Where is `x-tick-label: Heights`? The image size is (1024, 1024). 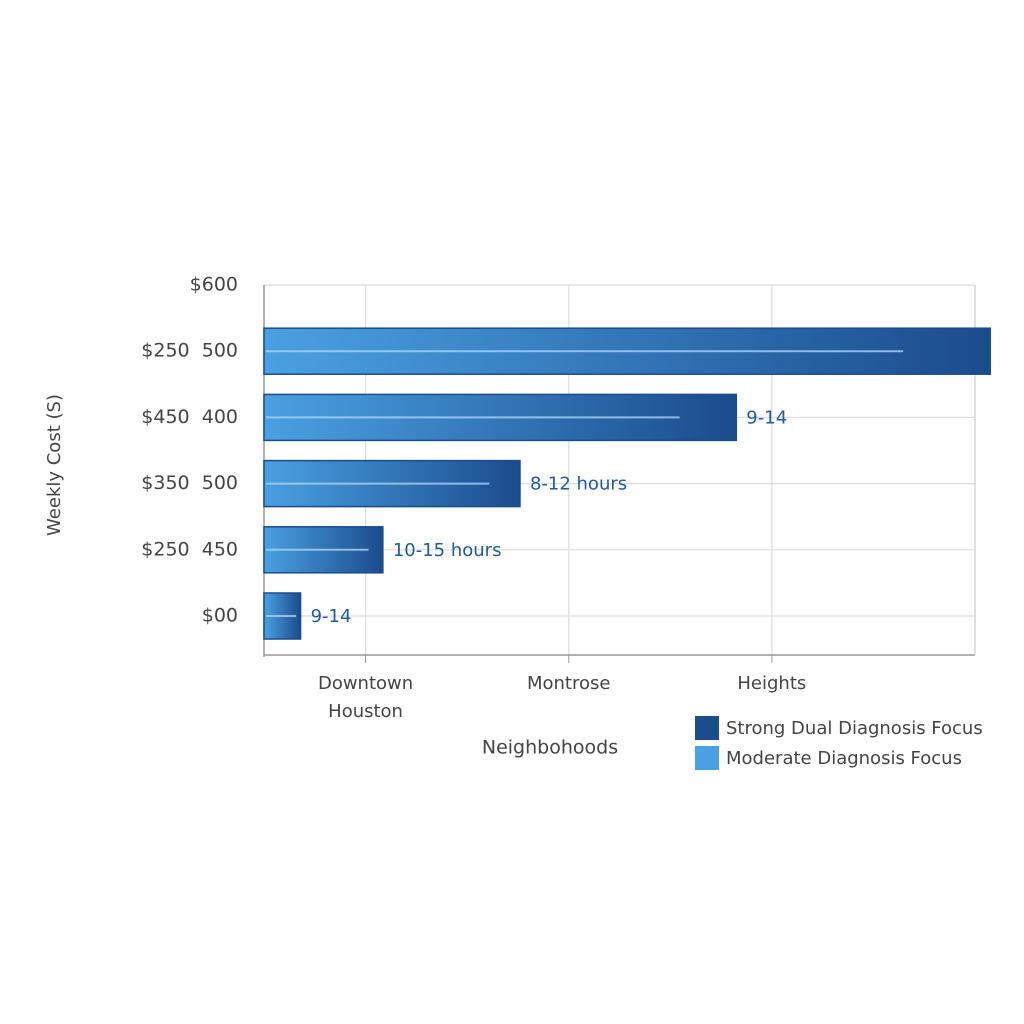 x-tick-label: Heights is located at coordinates (772, 683).